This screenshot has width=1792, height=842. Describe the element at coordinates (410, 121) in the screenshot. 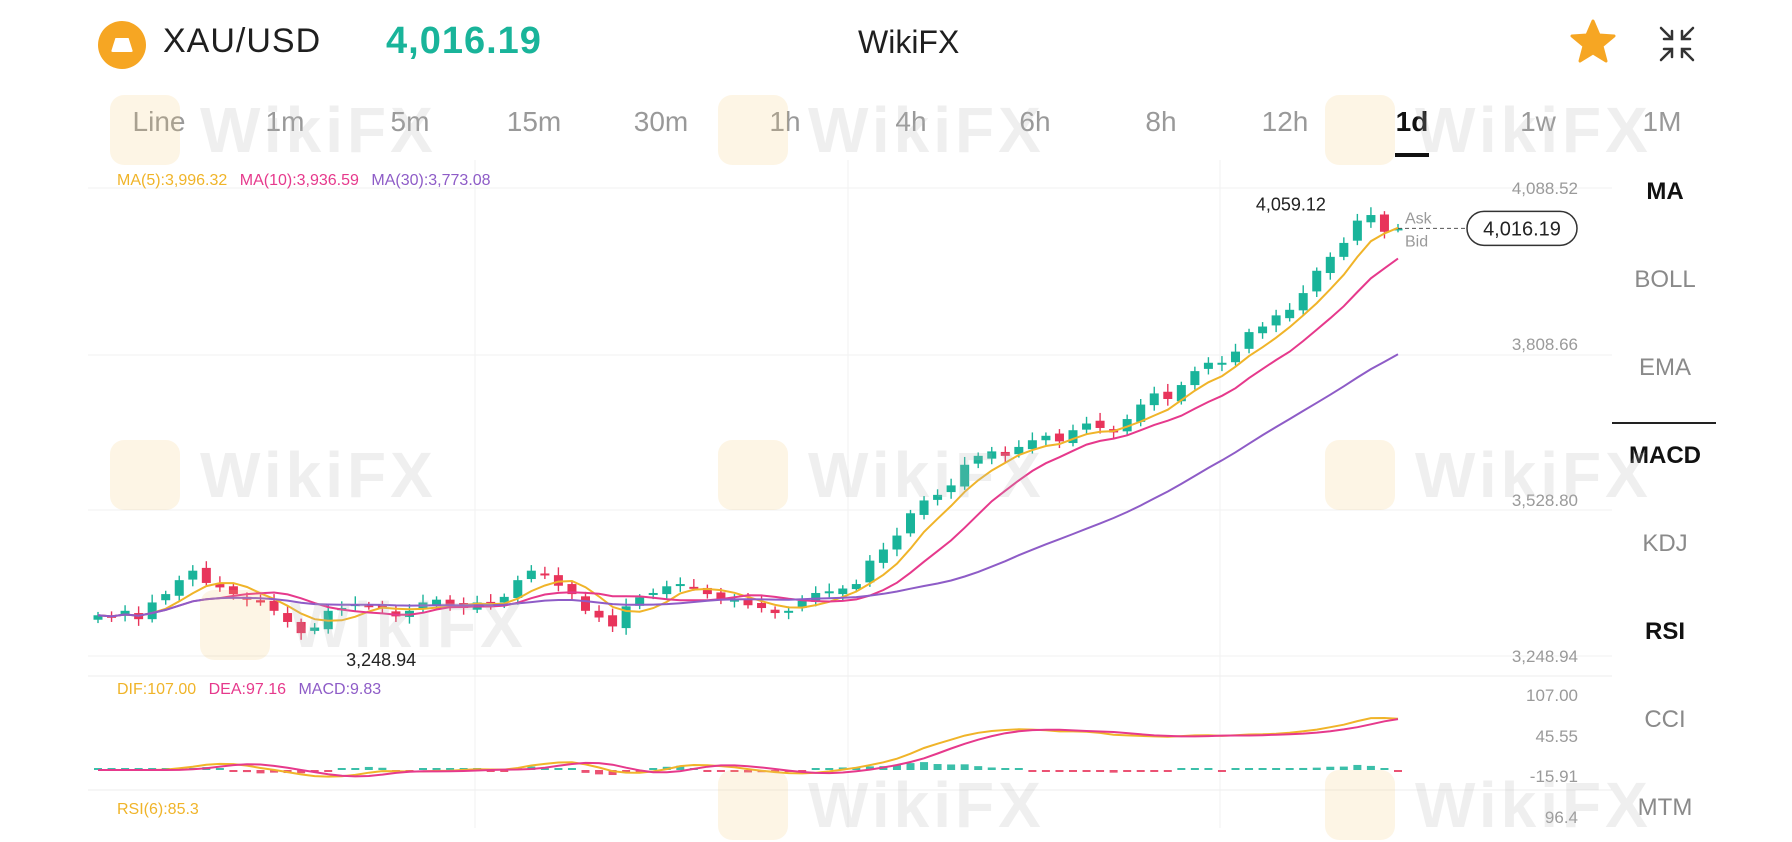

I see `tab-5m: 5m` at that location.